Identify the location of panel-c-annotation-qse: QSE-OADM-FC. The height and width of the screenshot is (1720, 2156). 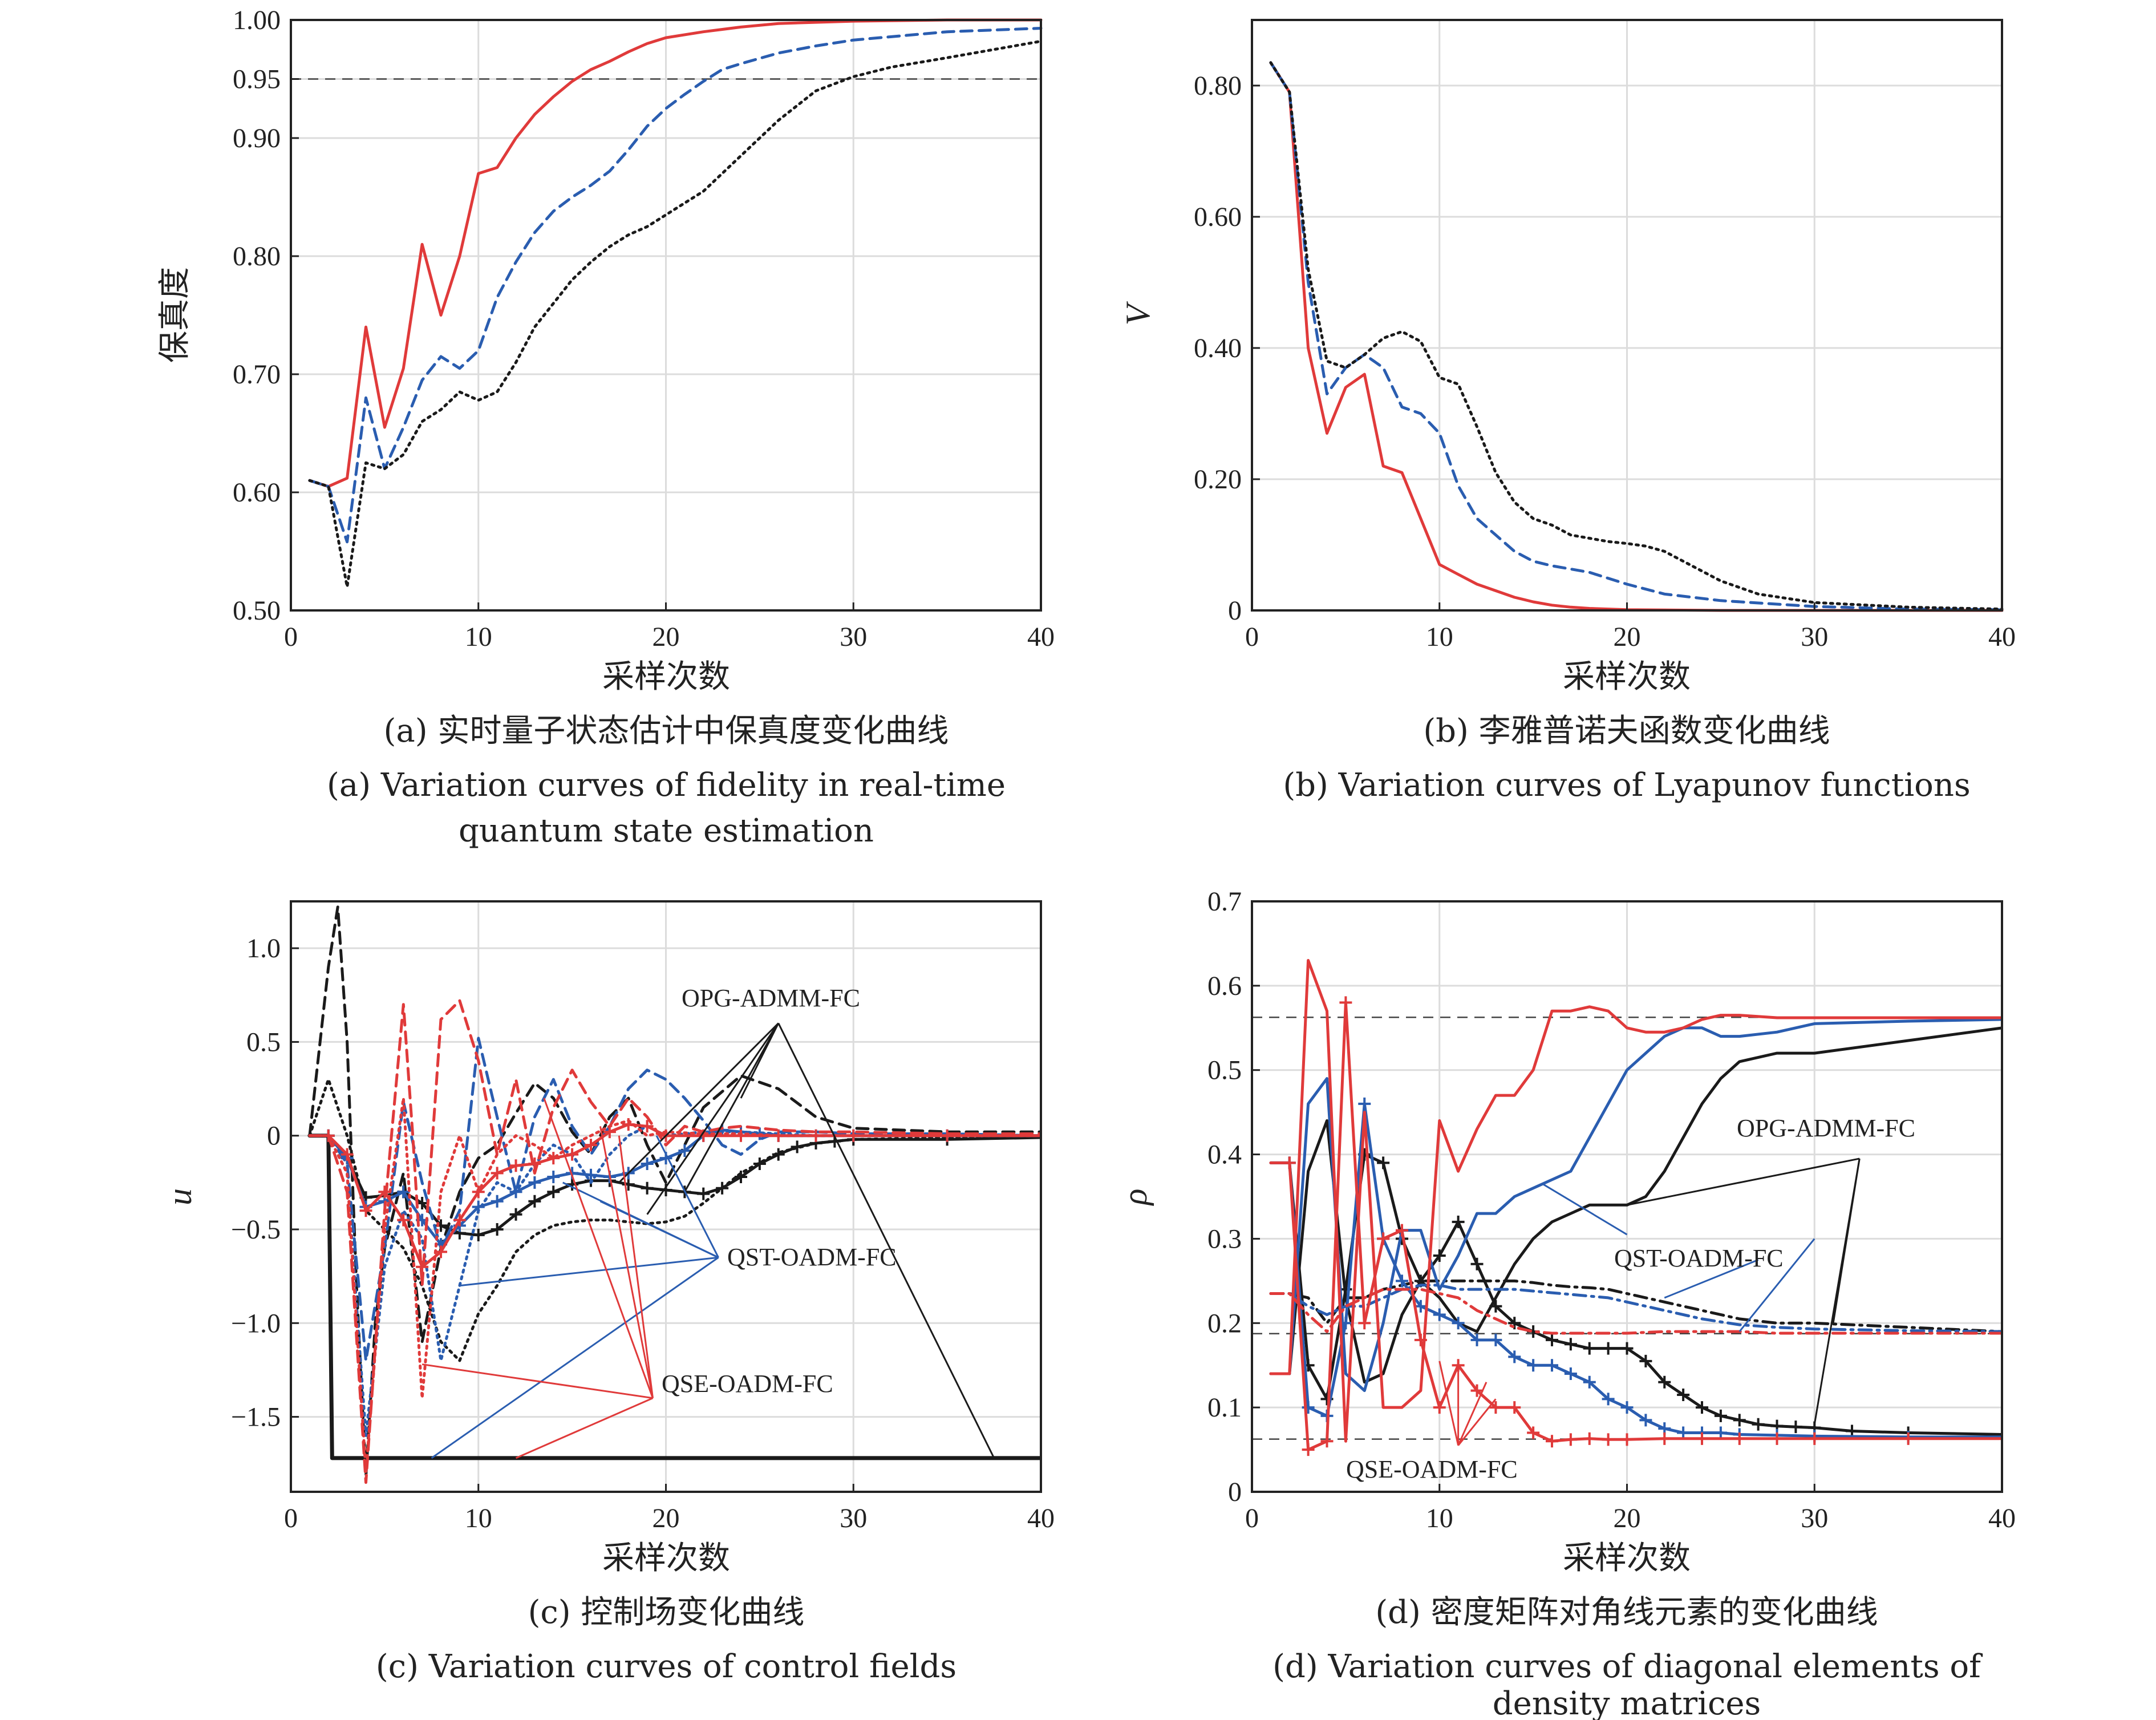
(748, 1384).